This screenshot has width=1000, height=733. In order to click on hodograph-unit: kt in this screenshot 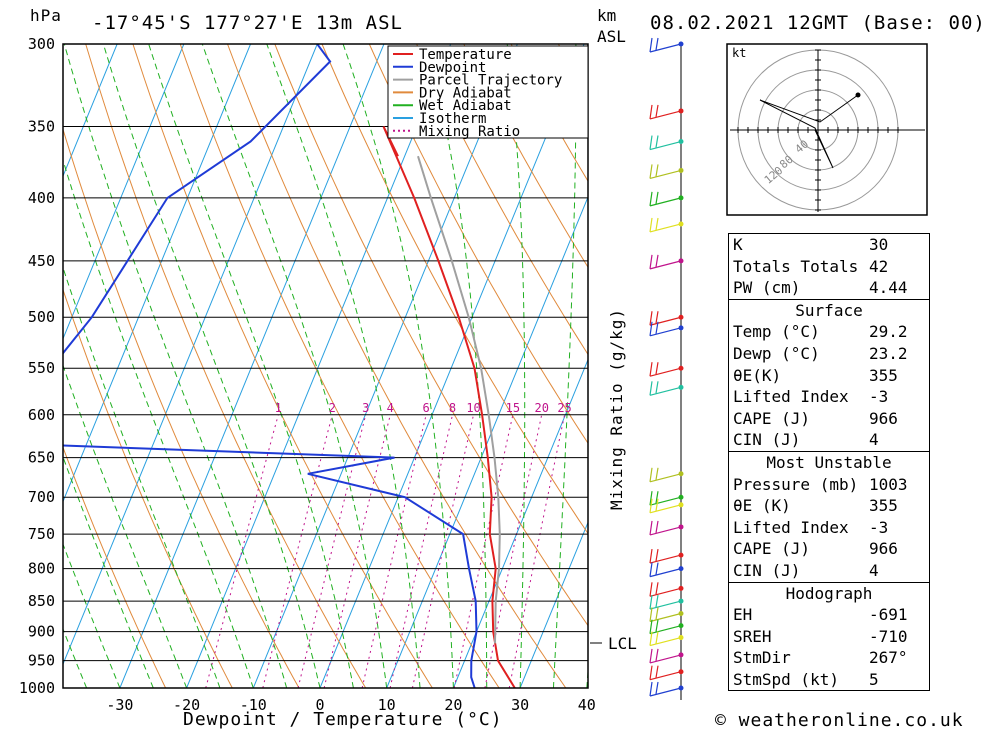, I will do `click(739, 53)`.